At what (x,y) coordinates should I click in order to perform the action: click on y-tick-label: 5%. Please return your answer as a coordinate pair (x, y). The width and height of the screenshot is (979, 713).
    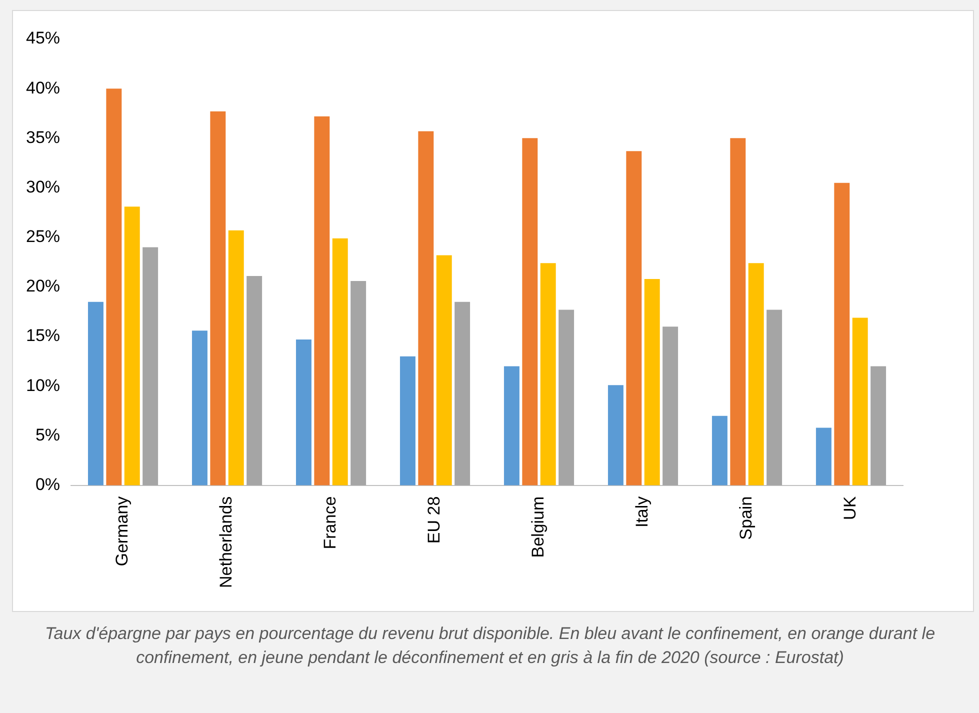
    Looking at the image, I should click on (47, 434).